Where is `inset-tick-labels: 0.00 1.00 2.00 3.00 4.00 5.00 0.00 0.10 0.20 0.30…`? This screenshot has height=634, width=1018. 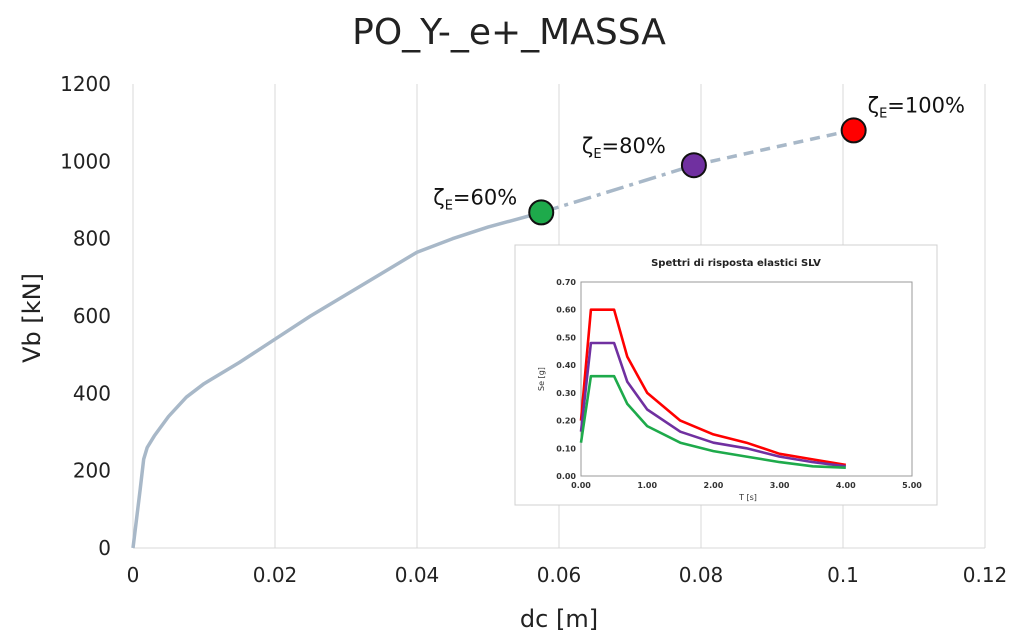 inset-tick-labels: 0.00 1.00 2.00 3.00 4.00 5.00 0.00 0.10 0.20 0.30… is located at coordinates (739, 384).